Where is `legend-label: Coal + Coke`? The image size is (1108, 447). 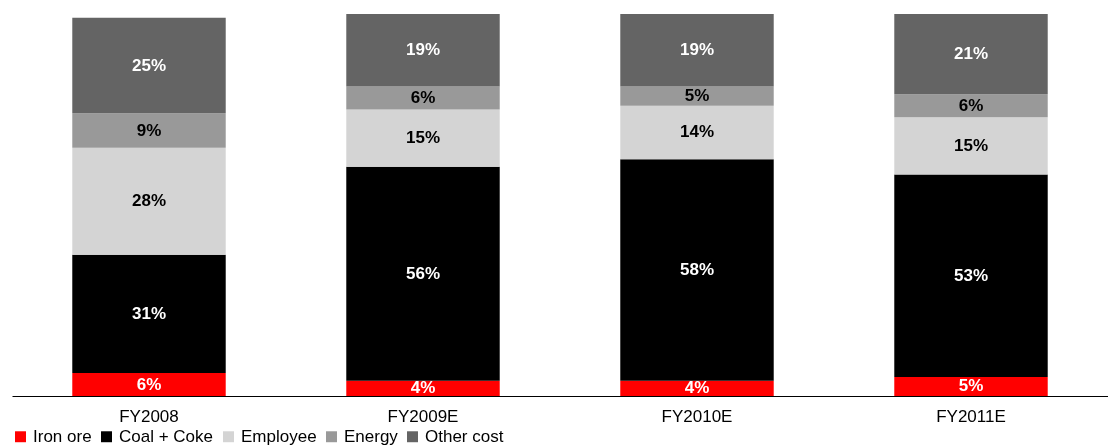
legend-label: Coal + Coke is located at coordinates (166, 436).